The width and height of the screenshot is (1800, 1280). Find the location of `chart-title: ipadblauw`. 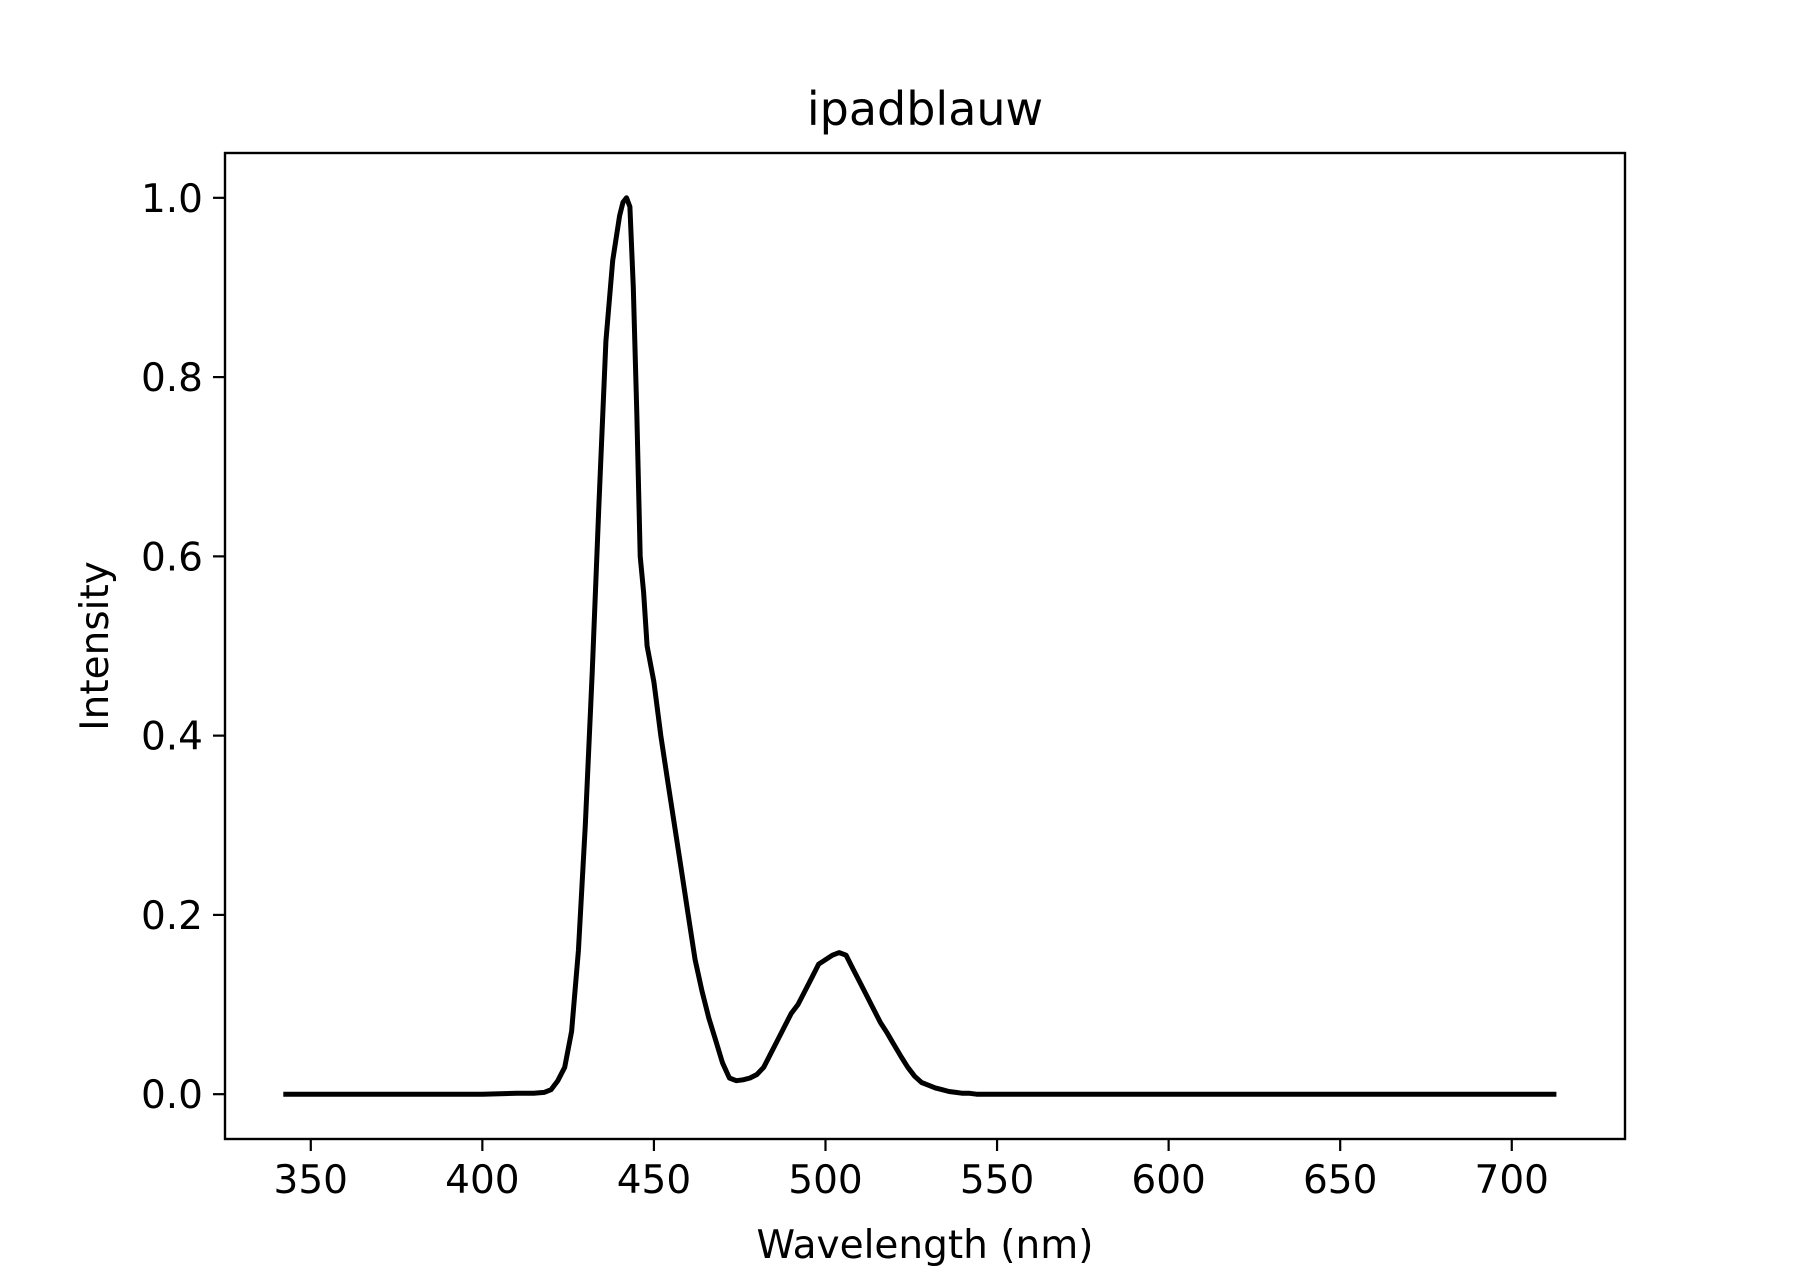

chart-title: ipadblauw is located at coordinates (925, 109).